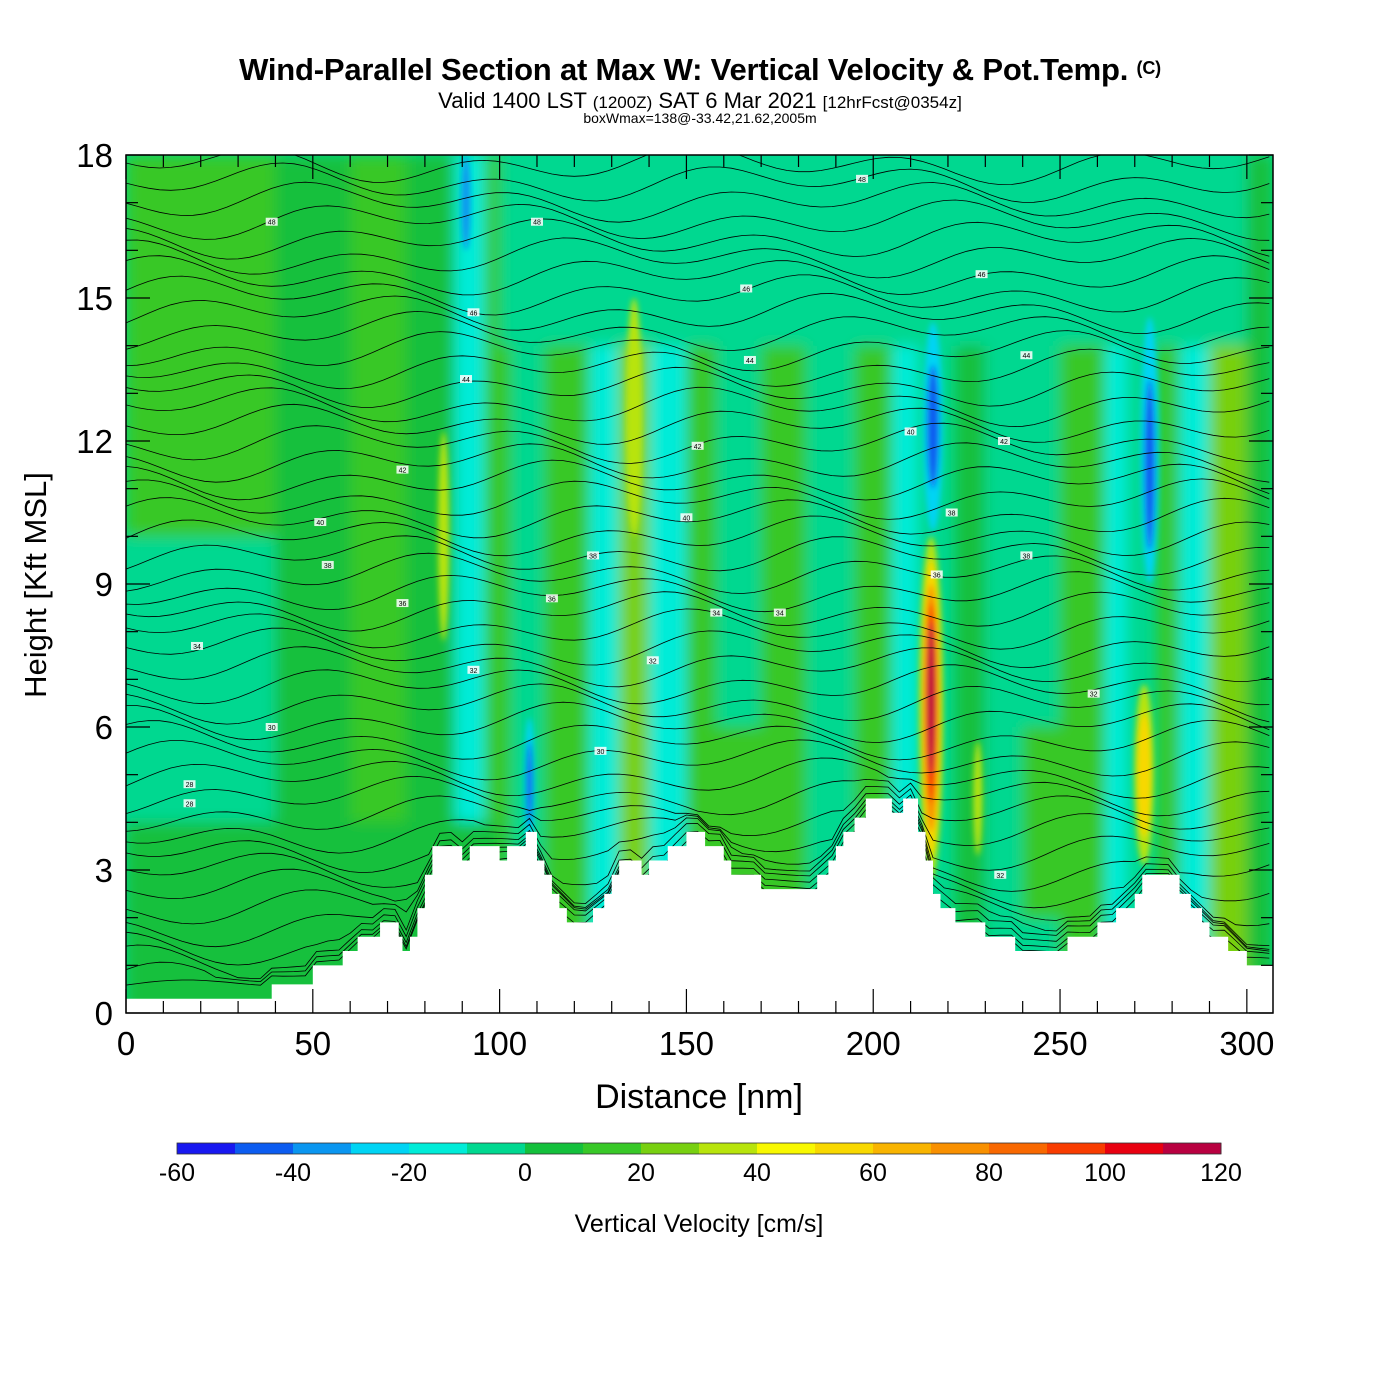 The image size is (1400, 1400). I want to click on isentrope-label: 46, so click(746, 289).